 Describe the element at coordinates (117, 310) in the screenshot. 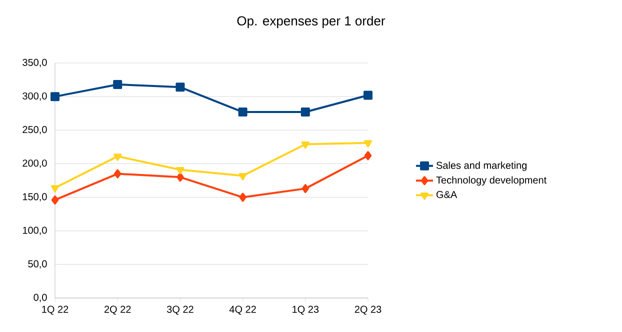

I see `x-tick-label: 2Q 22` at that location.